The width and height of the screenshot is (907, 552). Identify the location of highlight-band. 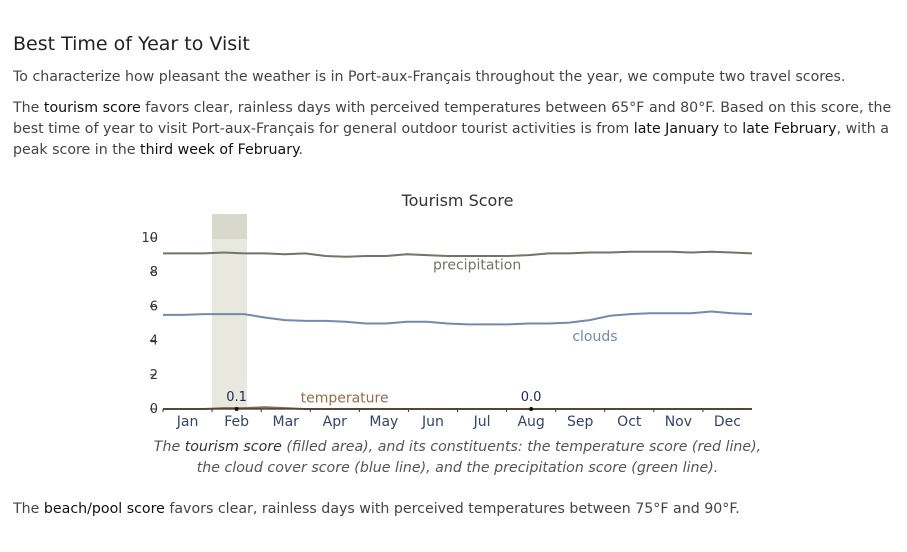
(229, 311).